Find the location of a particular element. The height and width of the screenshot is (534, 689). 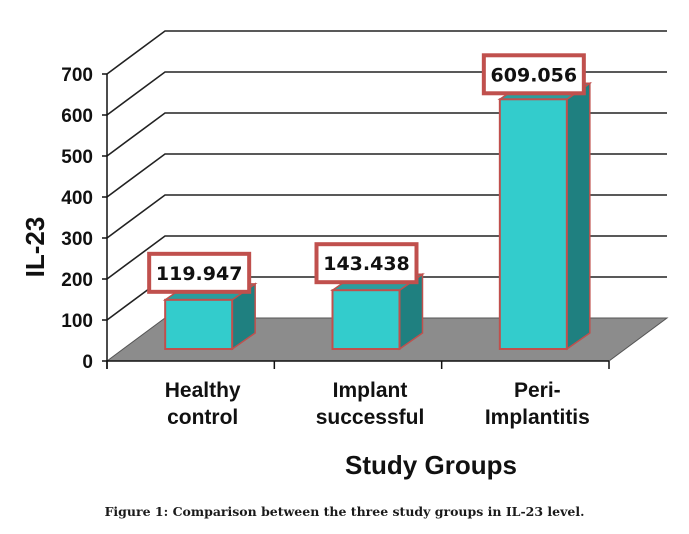

y-tick-label: 600 is located at coordinates (77, 116).